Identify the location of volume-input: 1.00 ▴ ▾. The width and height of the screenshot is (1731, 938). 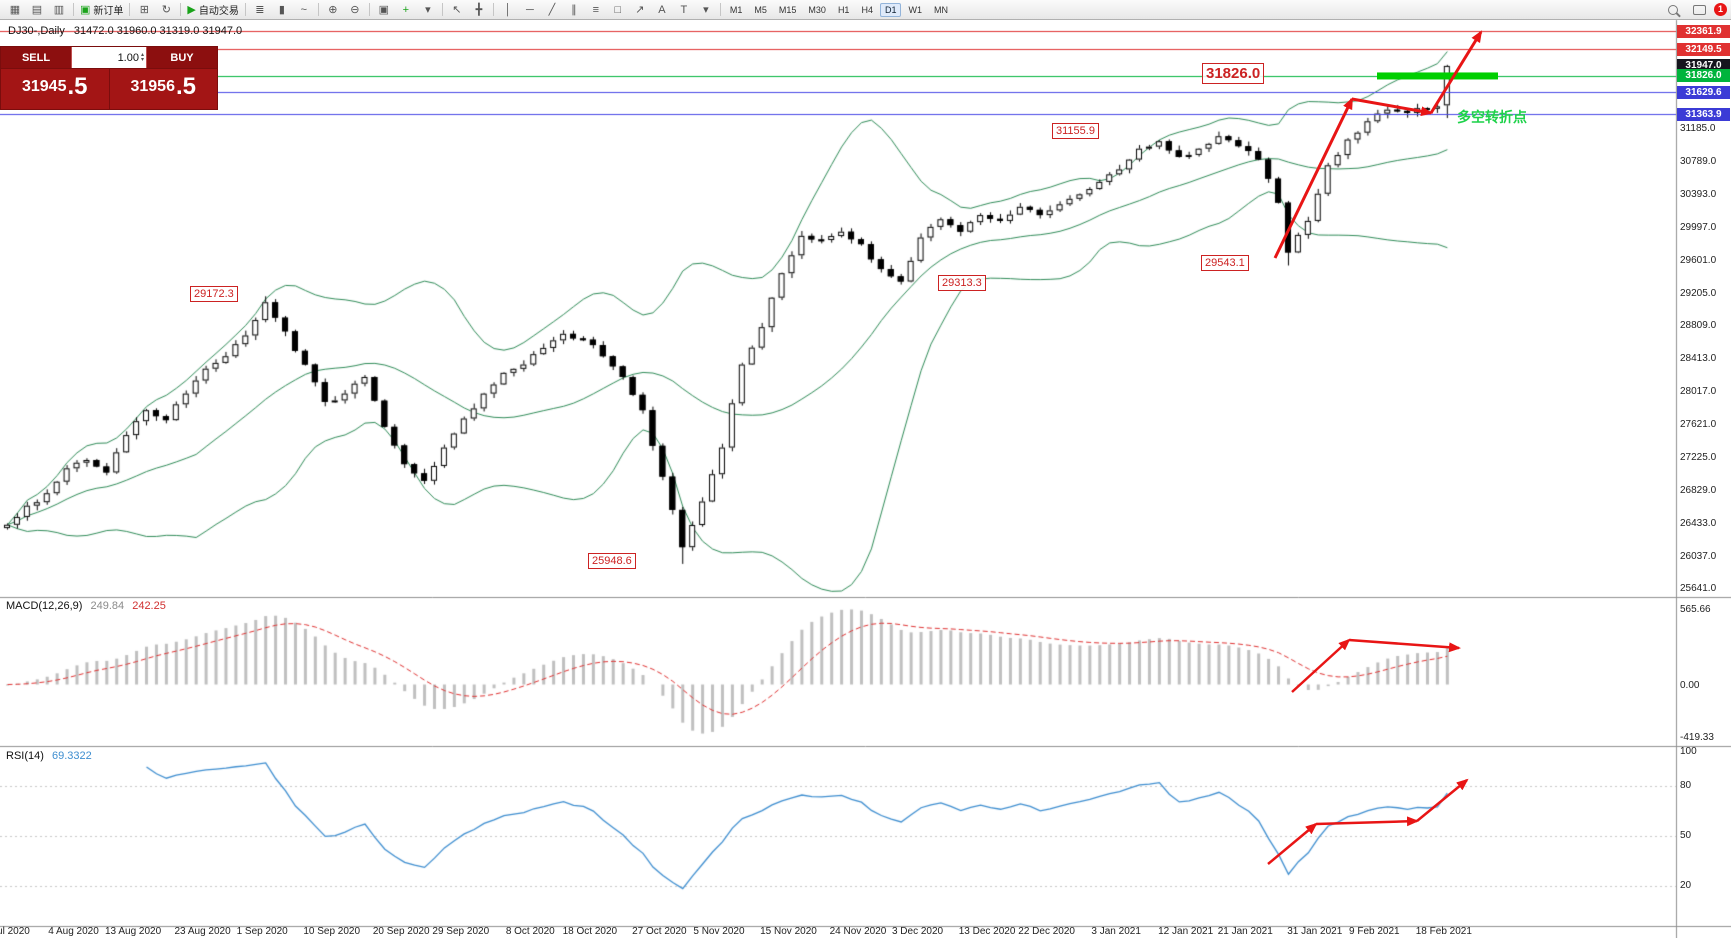
(109, 57).